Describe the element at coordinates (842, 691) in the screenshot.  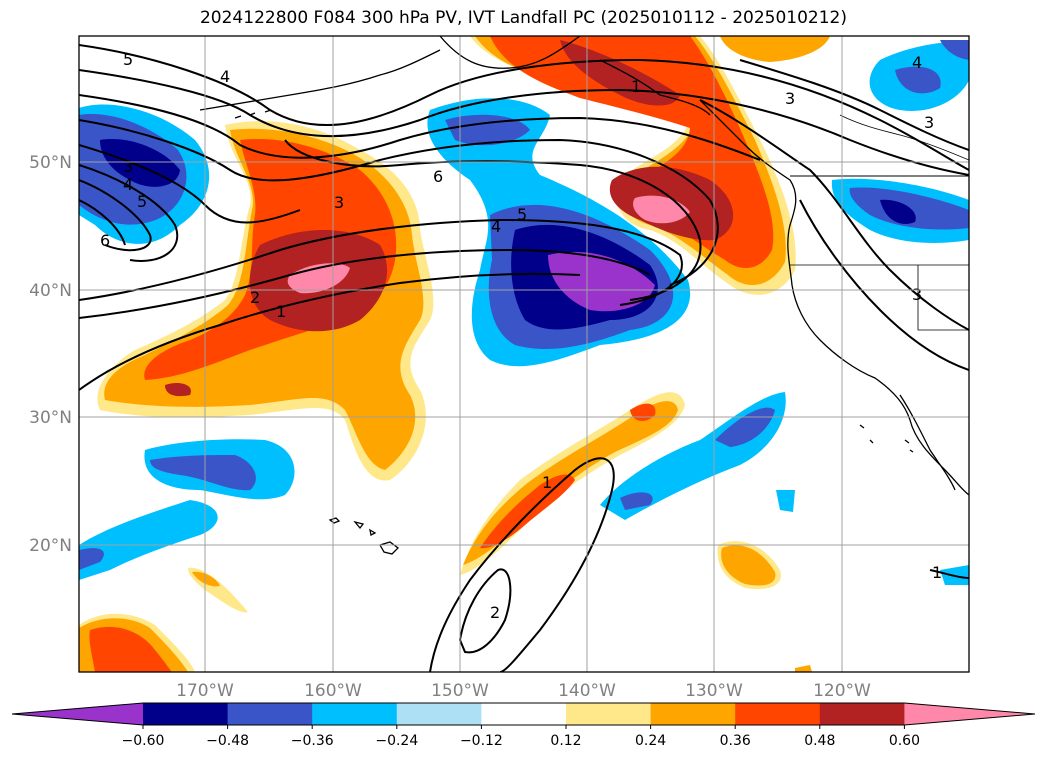
I see `lon-label: 120°W` at that location.